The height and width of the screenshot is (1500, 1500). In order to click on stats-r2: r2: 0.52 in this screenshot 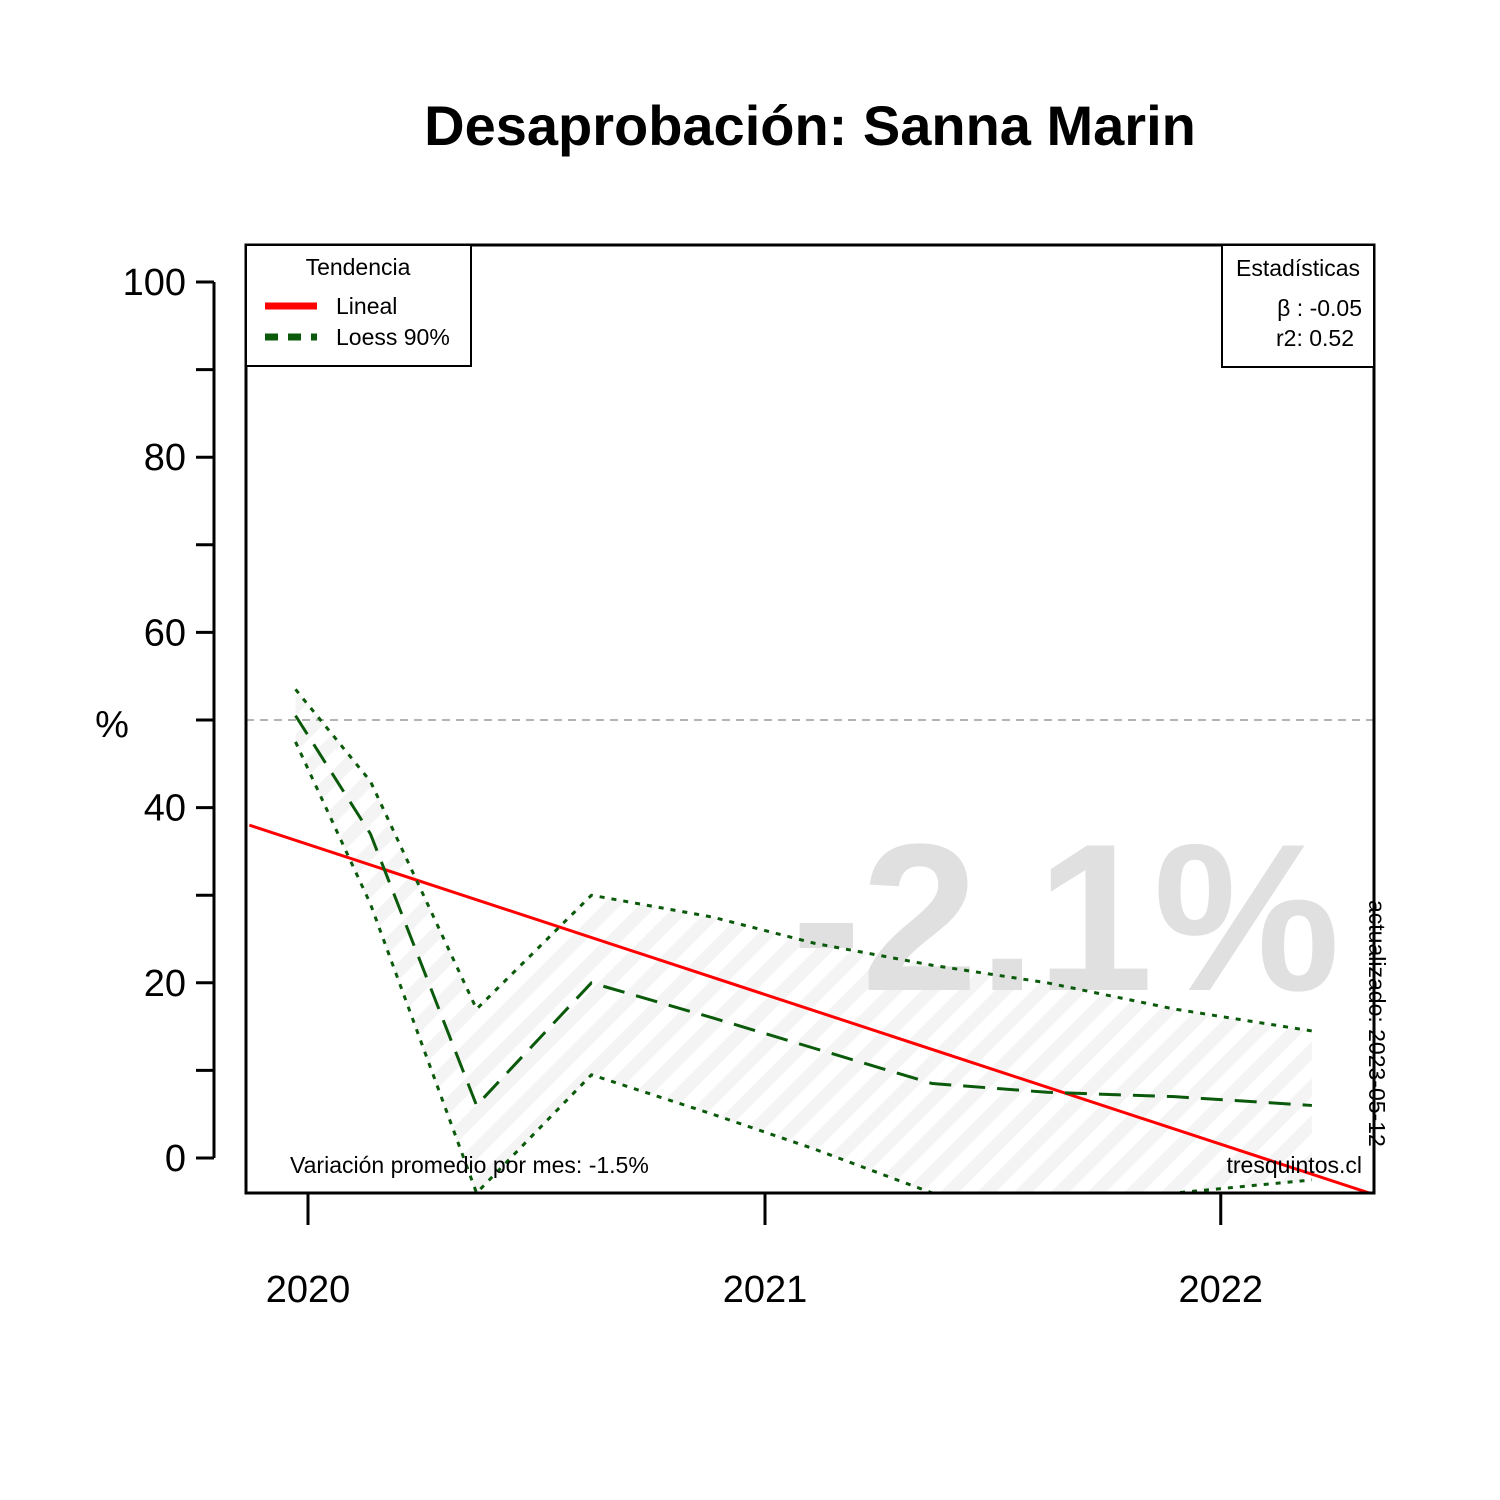, I will do `click(1315, 338)`.